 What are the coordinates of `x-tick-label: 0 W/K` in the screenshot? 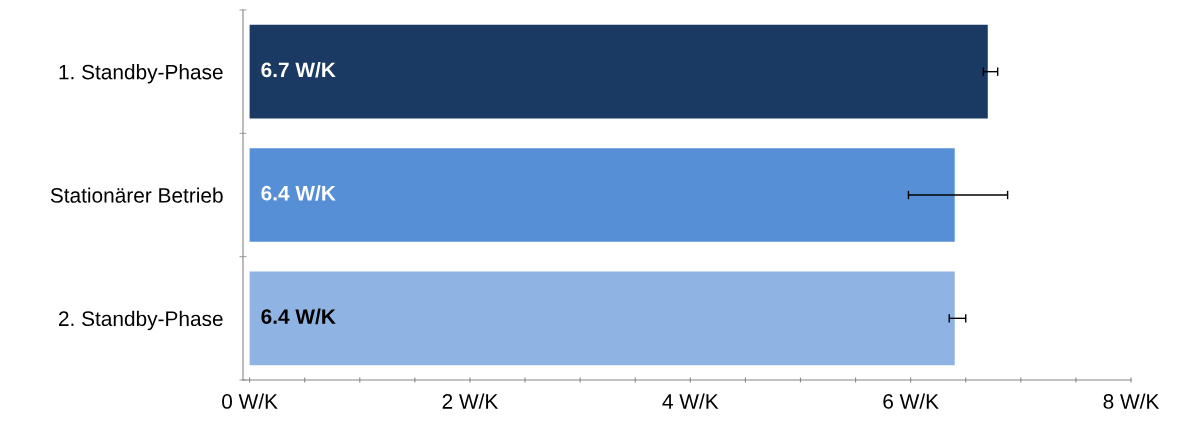 It's located at (250, 401).